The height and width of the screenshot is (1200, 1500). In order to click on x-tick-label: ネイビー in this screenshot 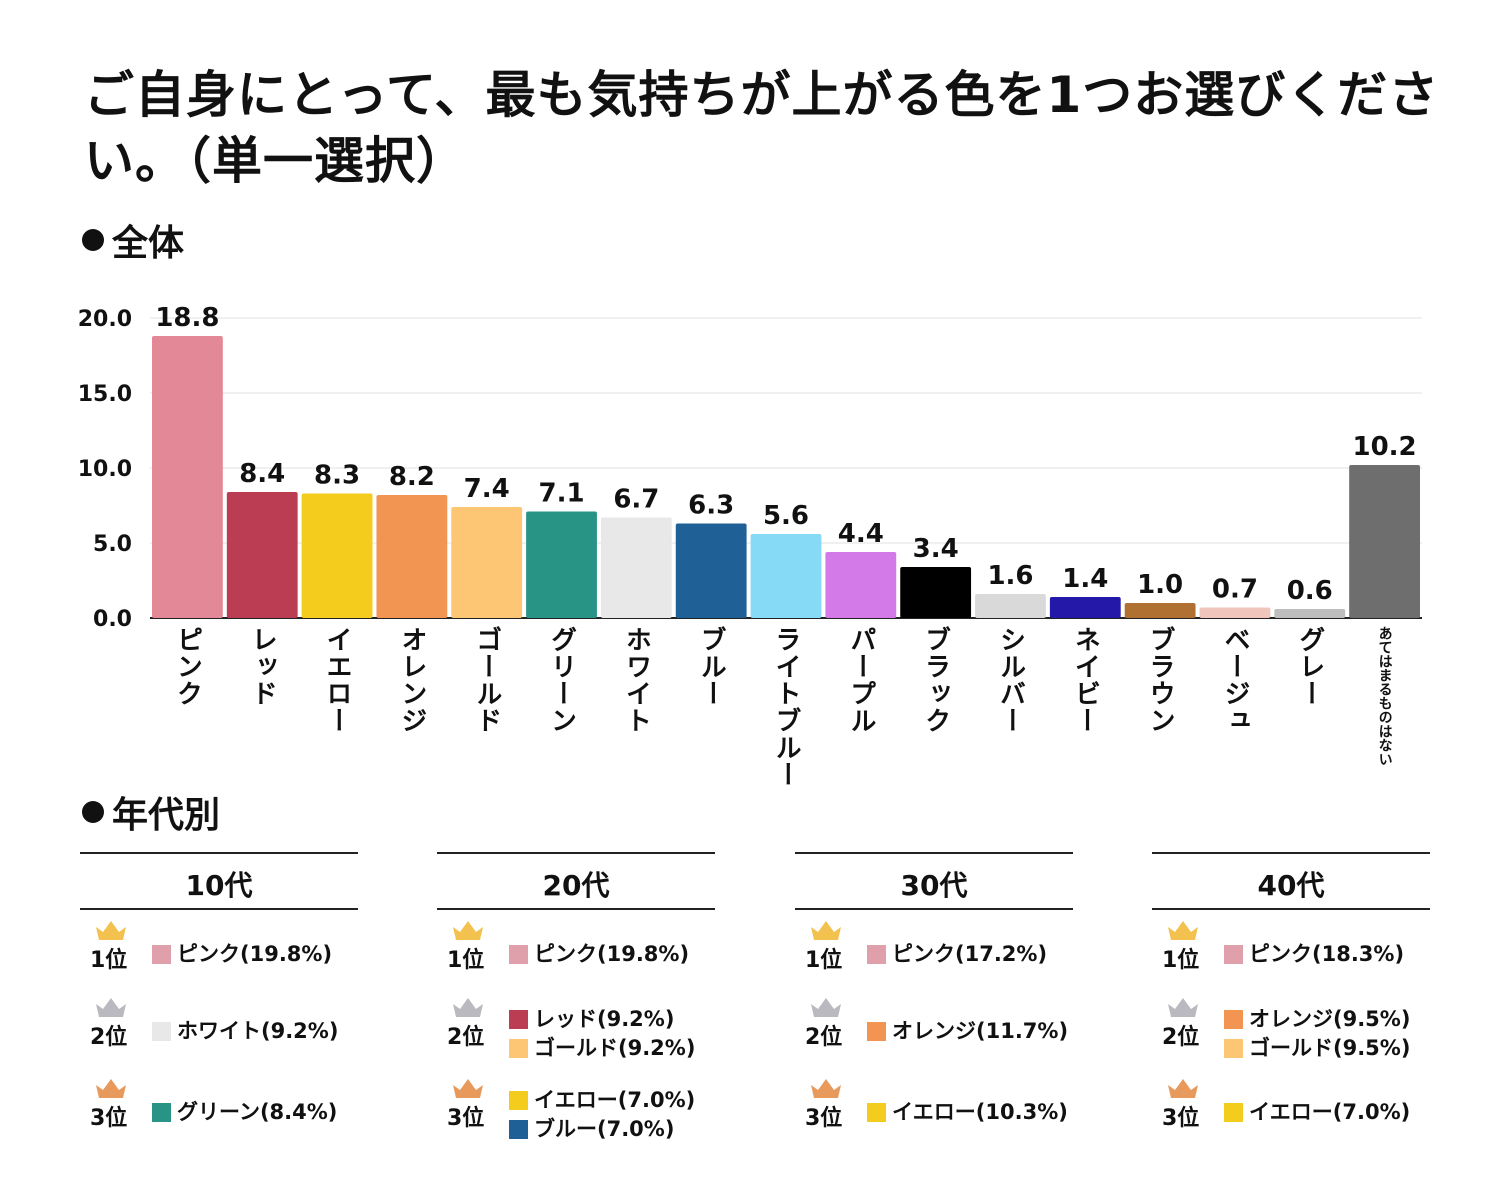, I will do `click(1085, 680)`.